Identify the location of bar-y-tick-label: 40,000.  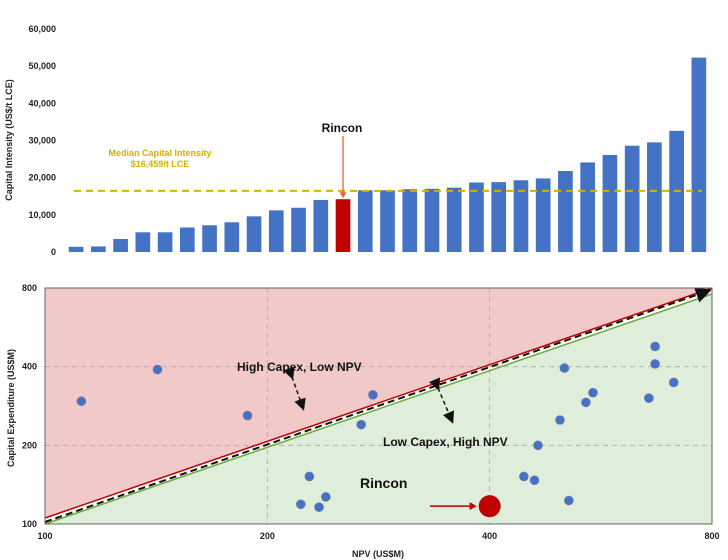
(42, 103).